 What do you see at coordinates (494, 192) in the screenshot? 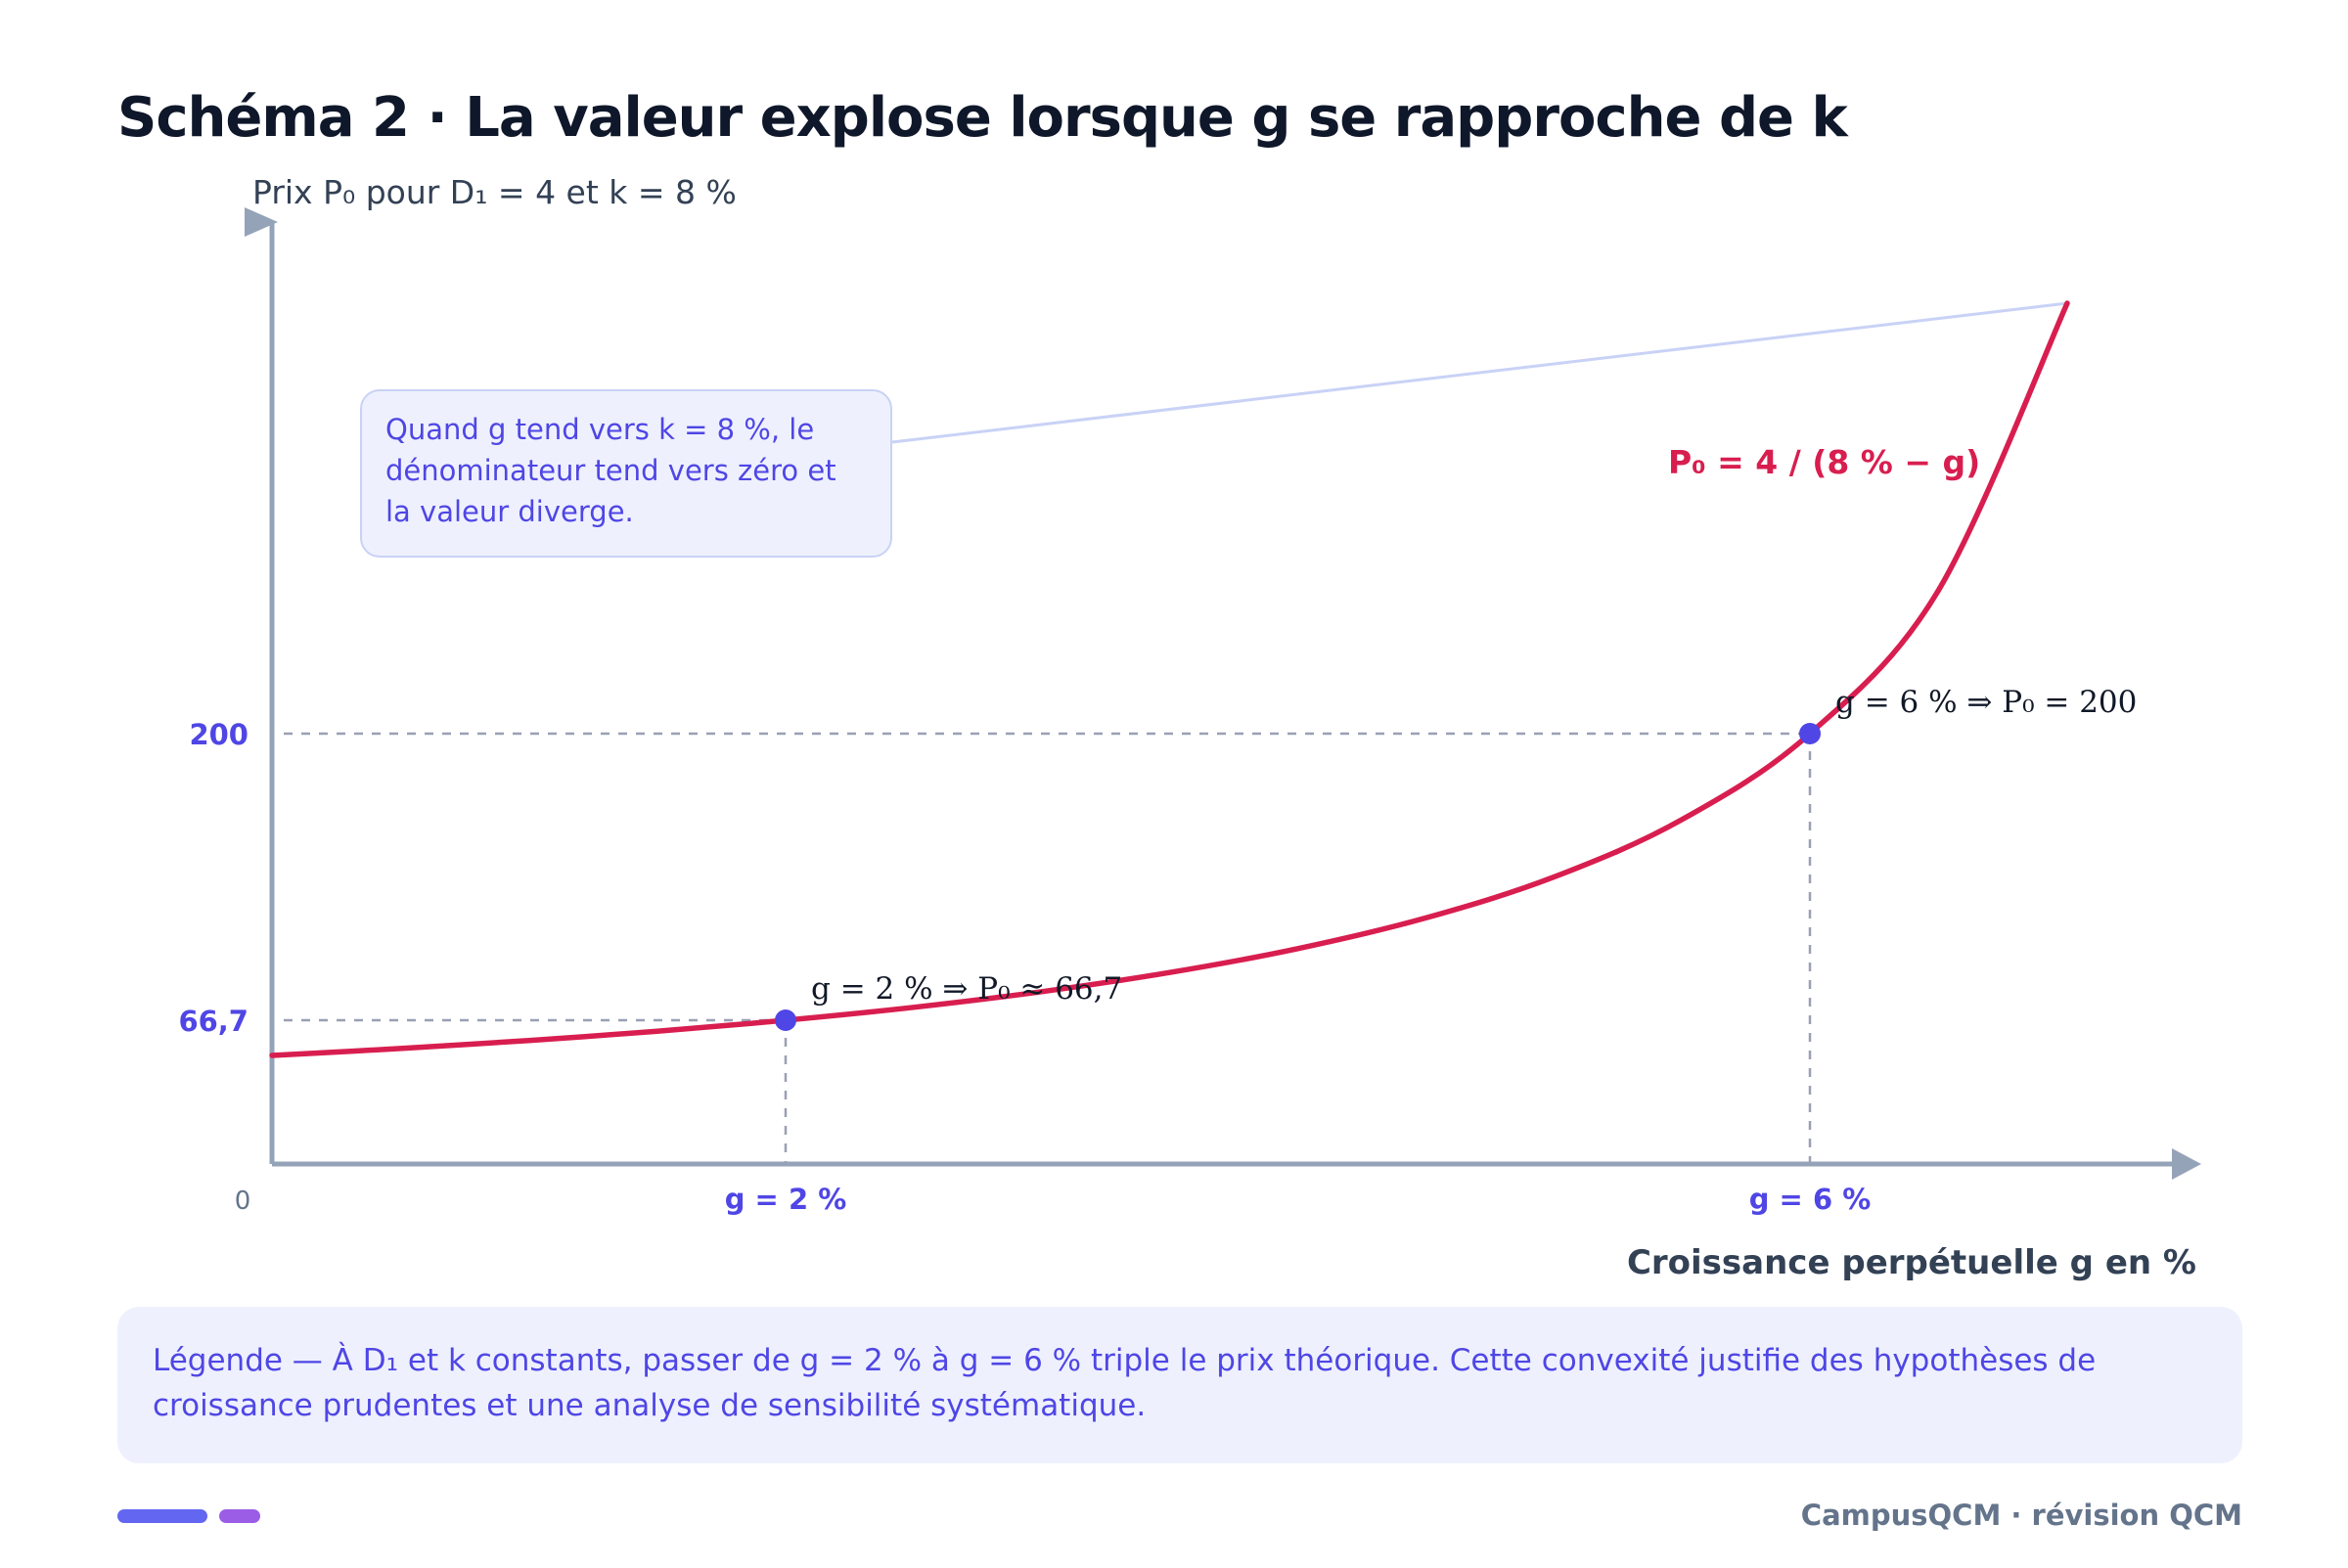
I see `y-axis-label: Prix P₀ pour D₁ = 4 et k = 8 %` at bounding box center [494, 192].